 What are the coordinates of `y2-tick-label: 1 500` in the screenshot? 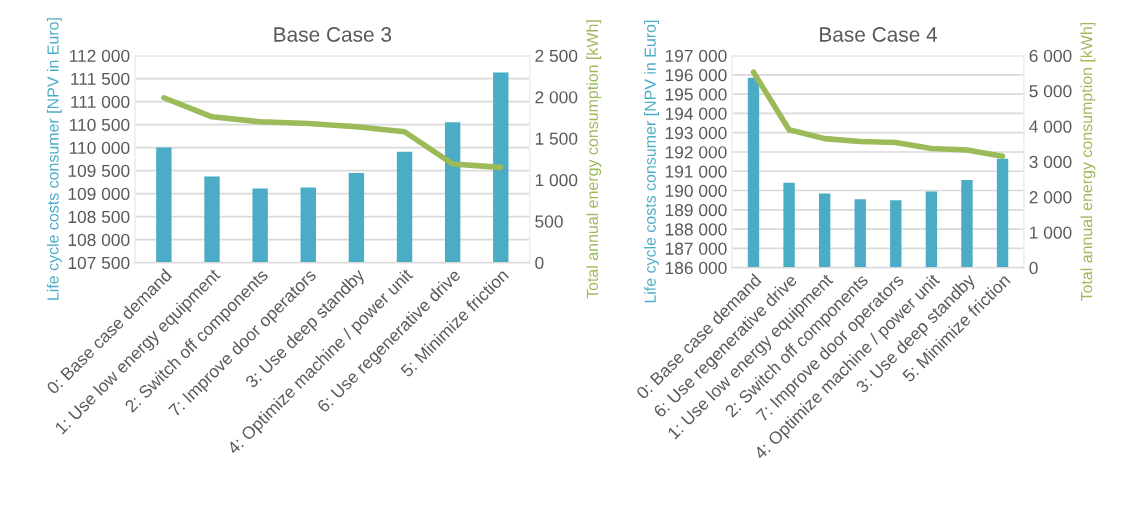 It's located at (556, 138).